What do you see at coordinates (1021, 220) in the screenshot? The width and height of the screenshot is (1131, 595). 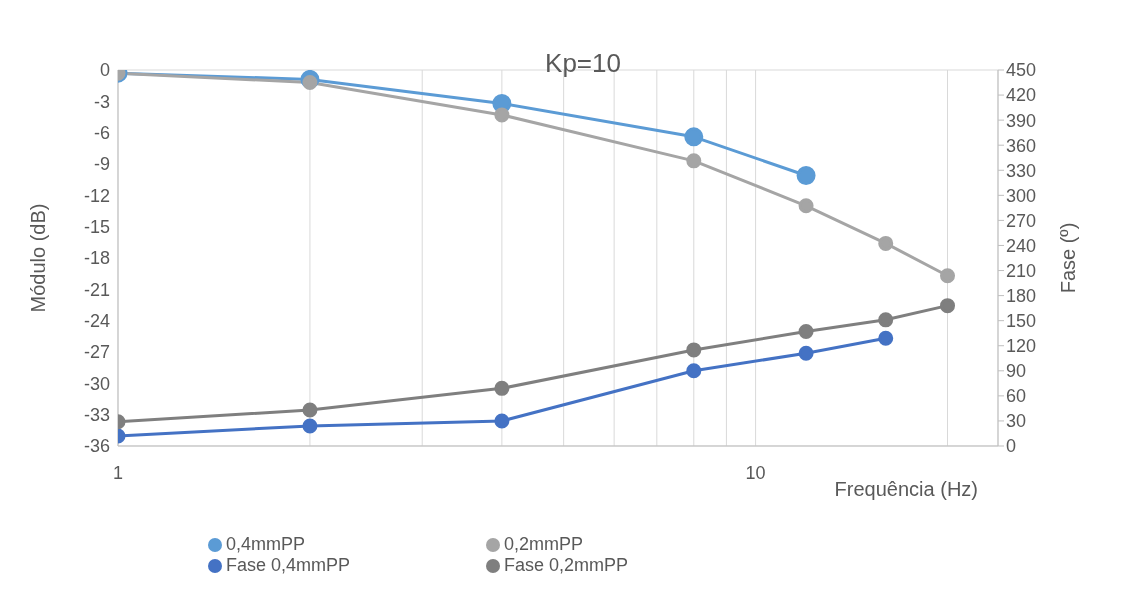 I see `y2-tick-label: 270` at bounding box center [1021, 220].